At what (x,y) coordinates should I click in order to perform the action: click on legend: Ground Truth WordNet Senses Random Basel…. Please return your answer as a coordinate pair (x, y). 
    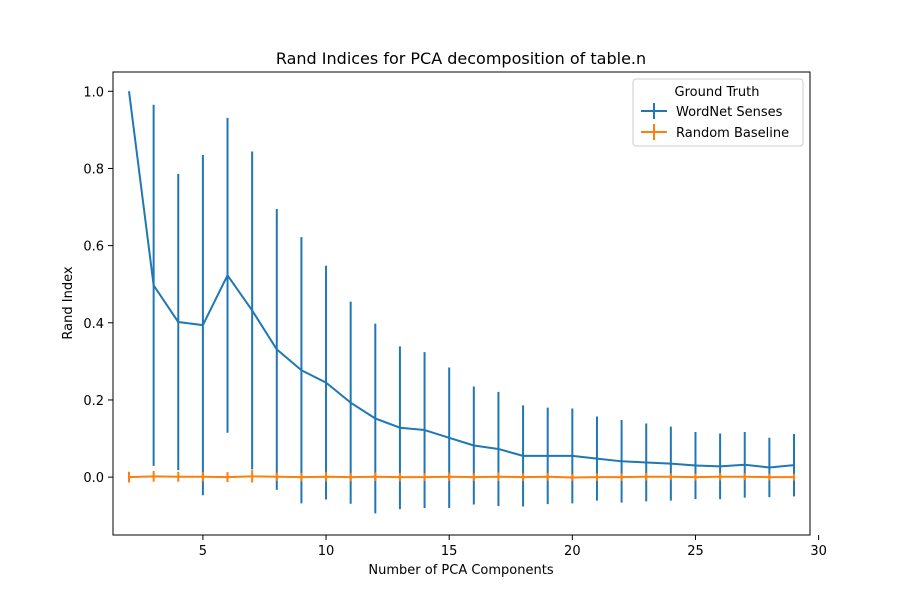
    Looking at the image, I should click on (718, 112).